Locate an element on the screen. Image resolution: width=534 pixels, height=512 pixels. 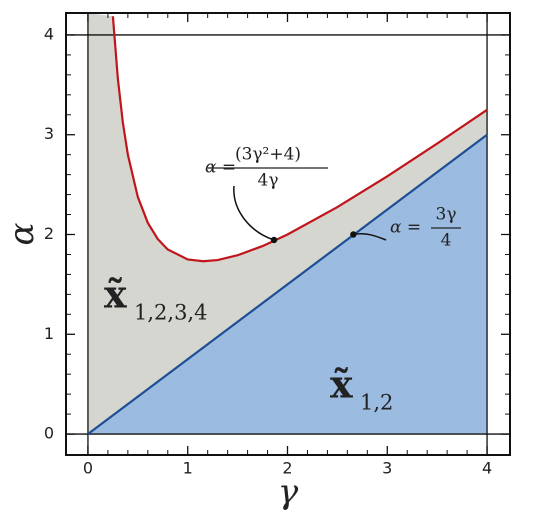
x-tick-label: 3 is located at coordinates (387, 468).